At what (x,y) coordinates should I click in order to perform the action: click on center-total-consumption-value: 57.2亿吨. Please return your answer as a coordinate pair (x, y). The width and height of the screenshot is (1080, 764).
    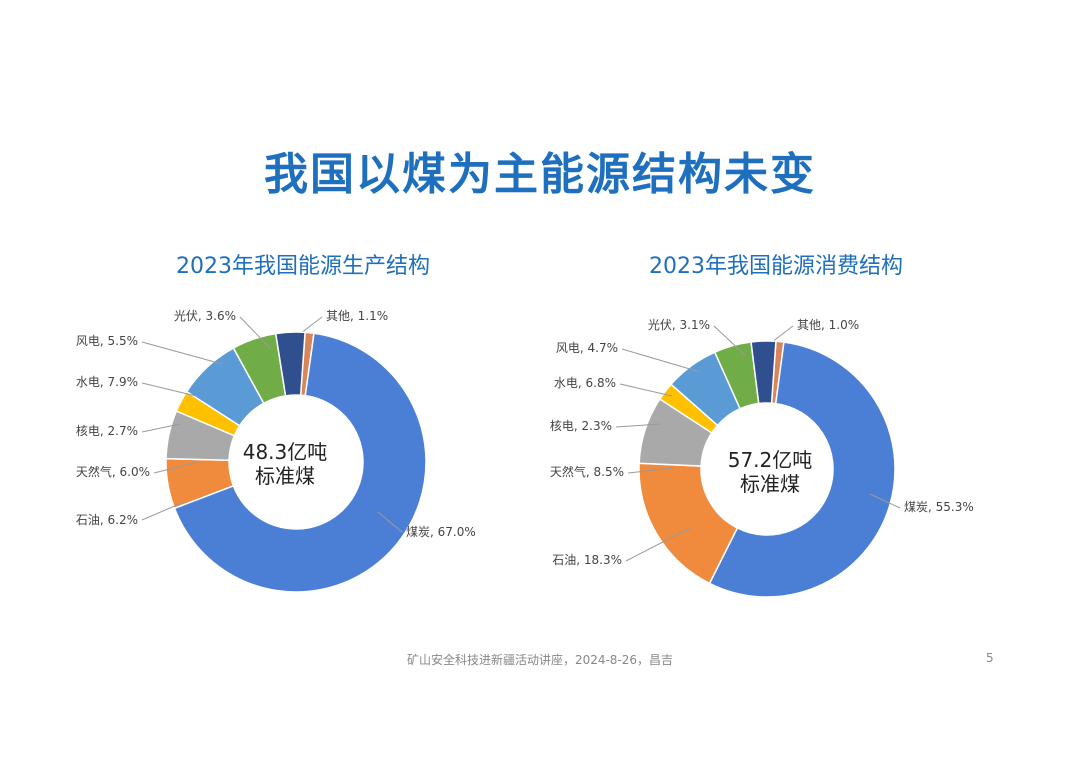
    Looking at the image, I should click on (770, 460).